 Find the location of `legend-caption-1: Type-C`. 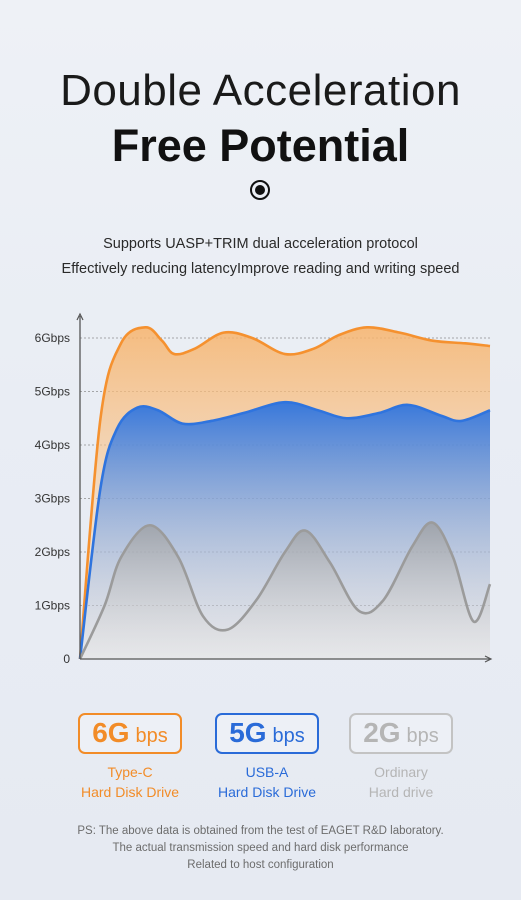

legend-caption-1: Type-C is located at coordinates (130, 772).